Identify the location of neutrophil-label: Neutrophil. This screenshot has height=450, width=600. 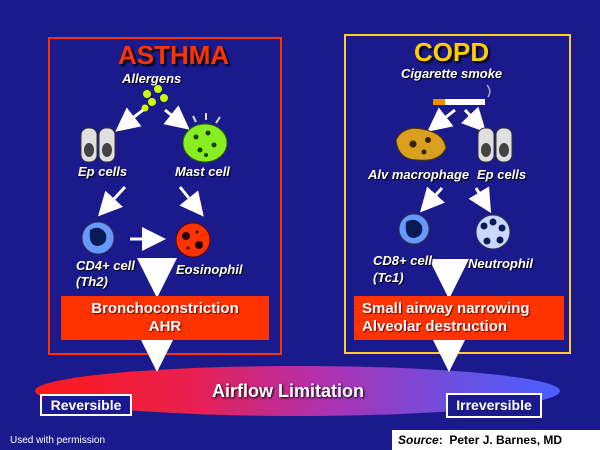
(500, 263).